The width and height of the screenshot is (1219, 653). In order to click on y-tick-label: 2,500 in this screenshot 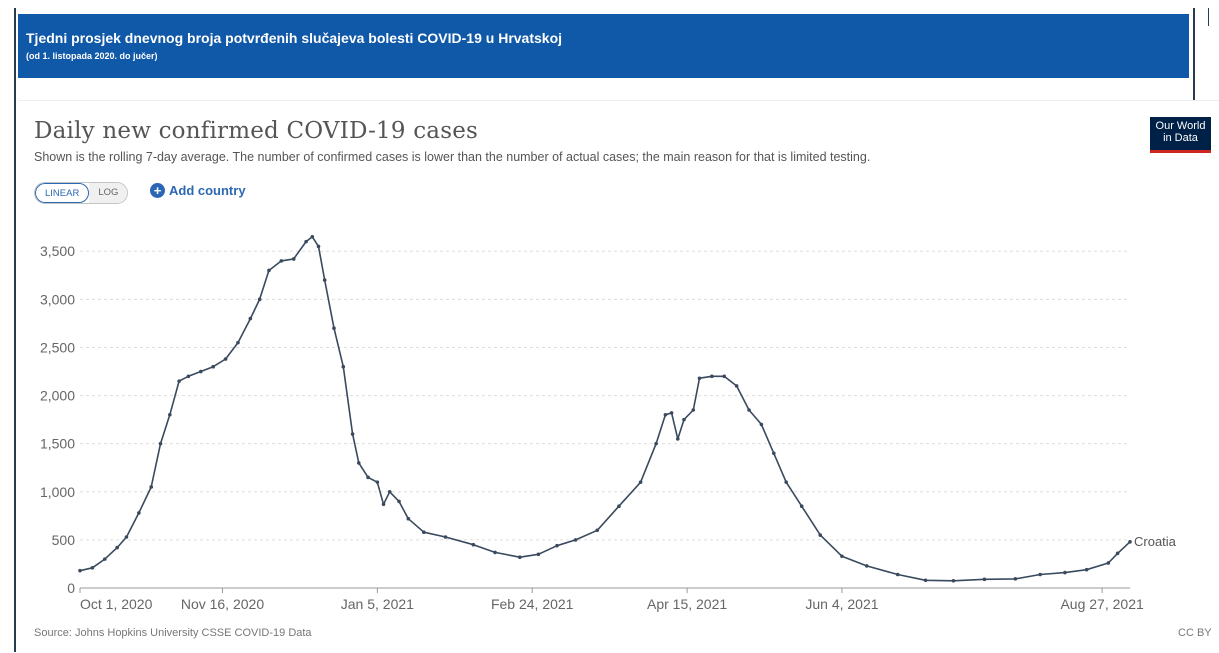, I will do `click(57, 347)`.